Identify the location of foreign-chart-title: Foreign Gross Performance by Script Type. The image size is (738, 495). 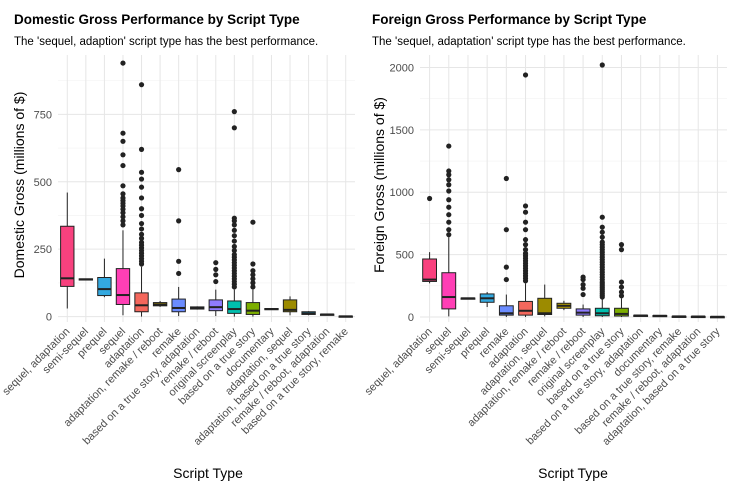
(509, 19).